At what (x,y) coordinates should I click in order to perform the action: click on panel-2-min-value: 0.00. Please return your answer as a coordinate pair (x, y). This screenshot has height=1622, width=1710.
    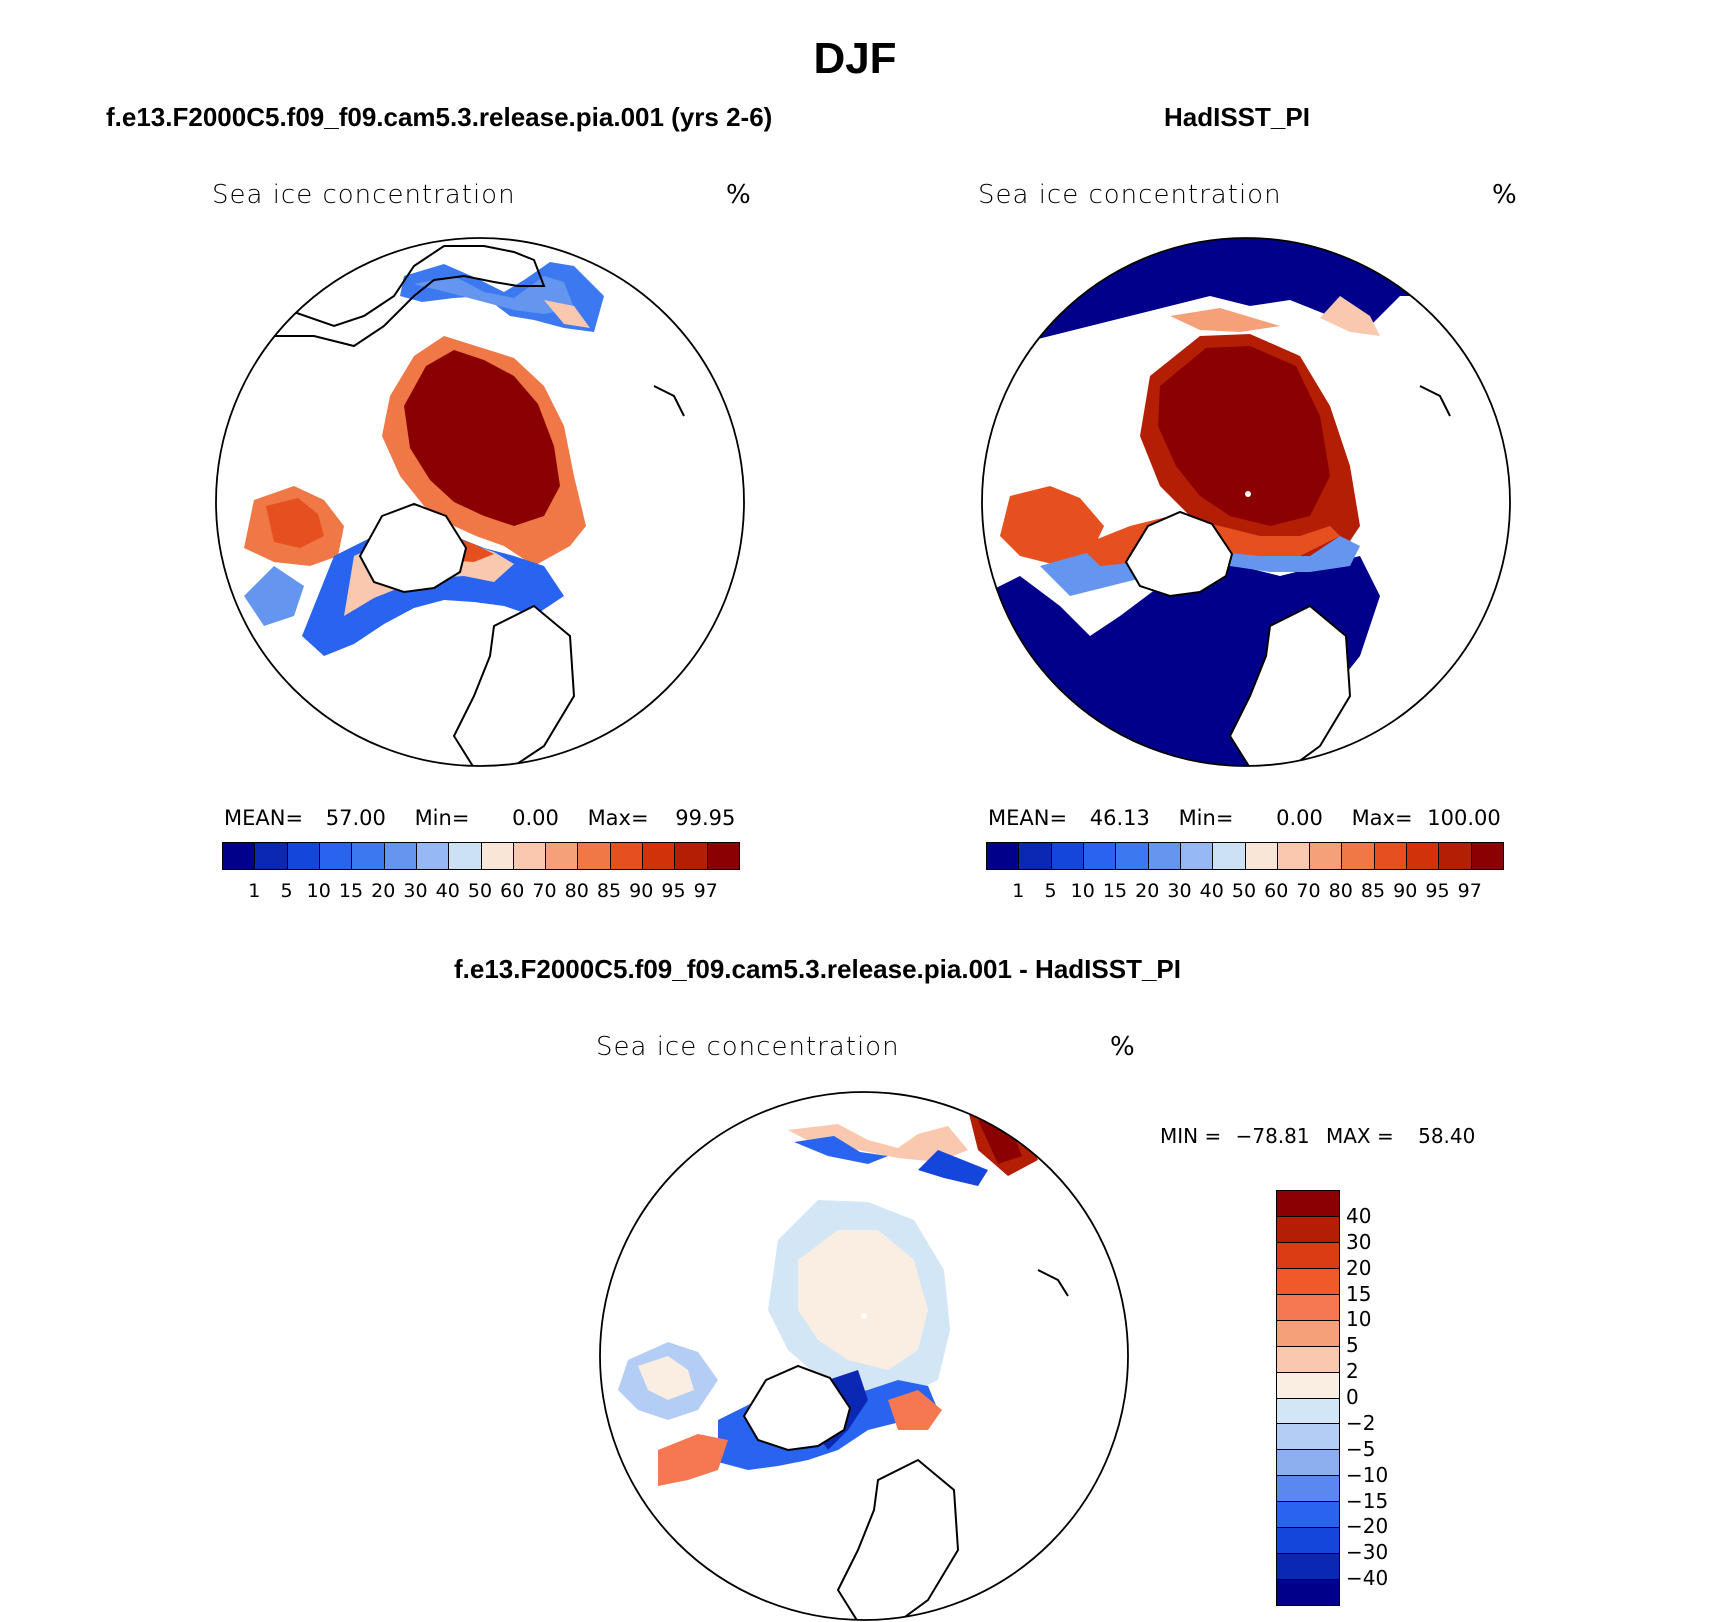
    Looking at the image, I should click on (1299, 818).